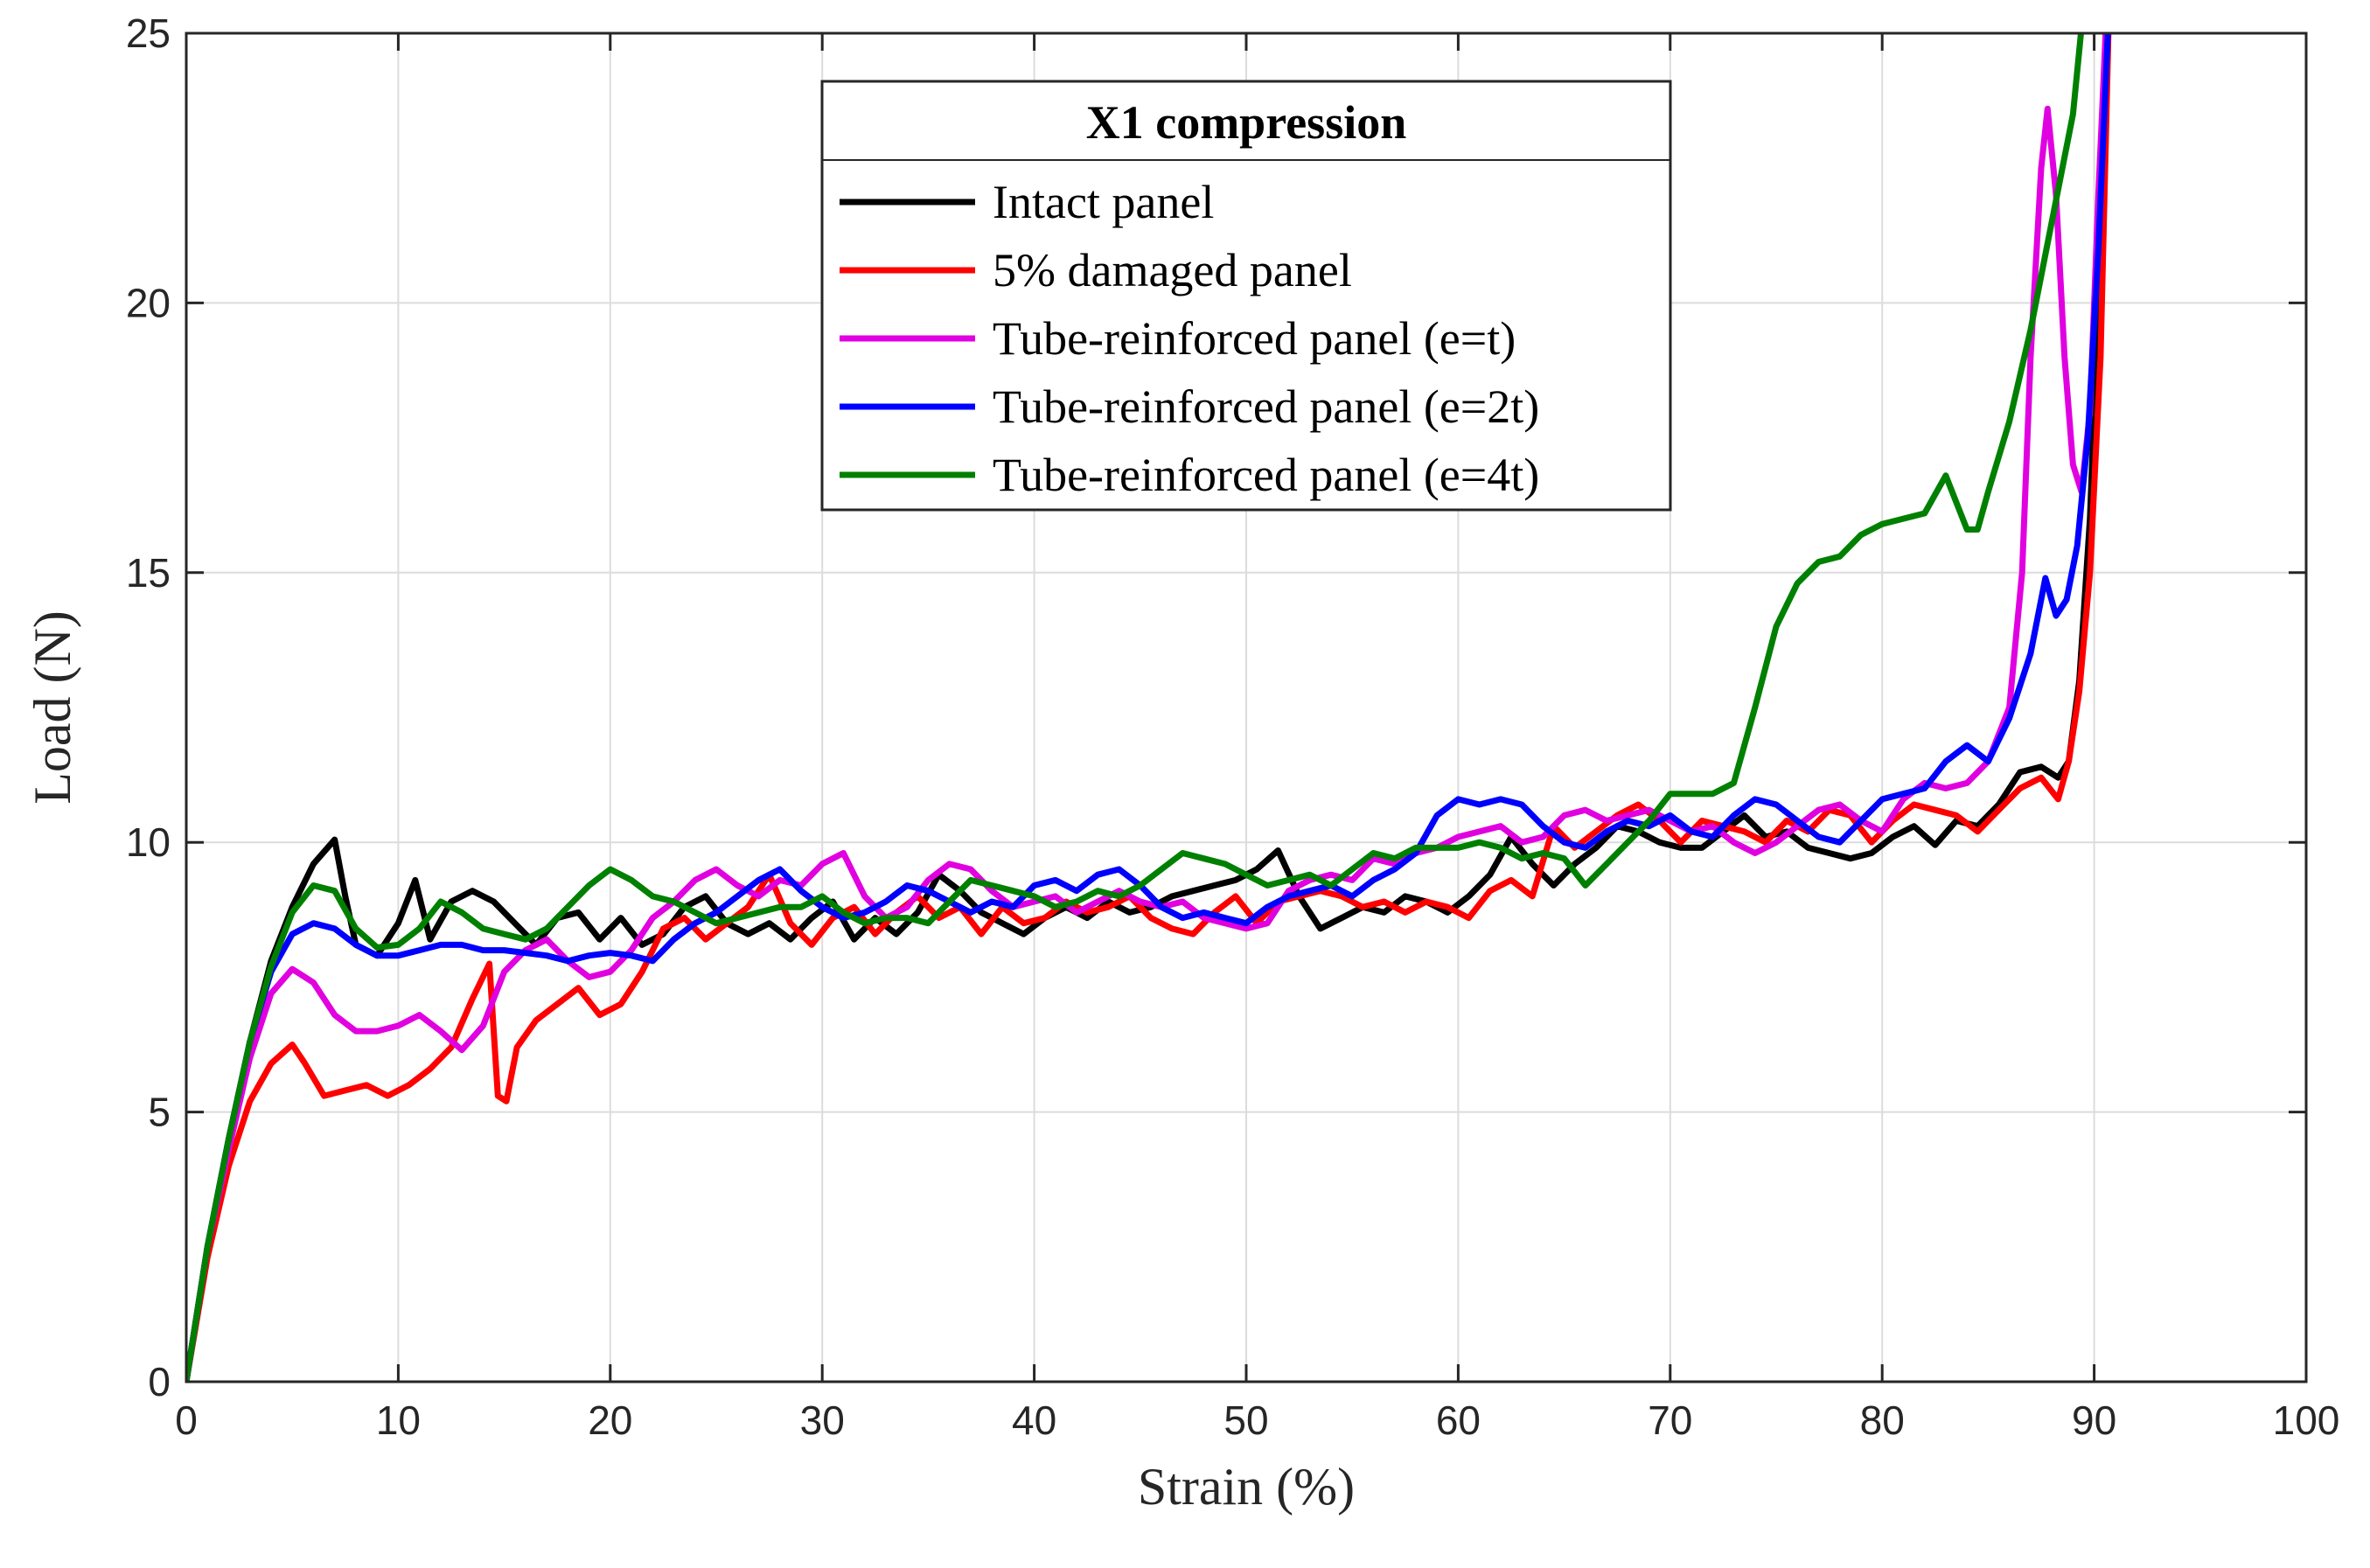 This screenshot has height=1568, width=2370. I want to click on legend-title: X1 compression, so click(1247, 122).